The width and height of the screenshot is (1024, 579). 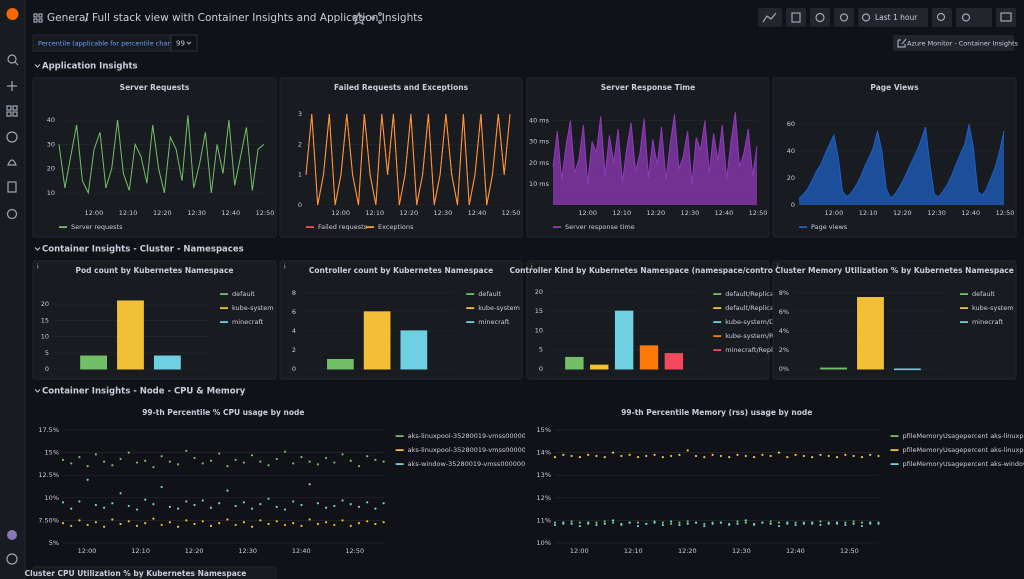 What do you see at coordinates (144, 392) in the screenshot?
I see `row-title: Container Insights - Node - CPU & Memory` at bounding box center [144, 392].